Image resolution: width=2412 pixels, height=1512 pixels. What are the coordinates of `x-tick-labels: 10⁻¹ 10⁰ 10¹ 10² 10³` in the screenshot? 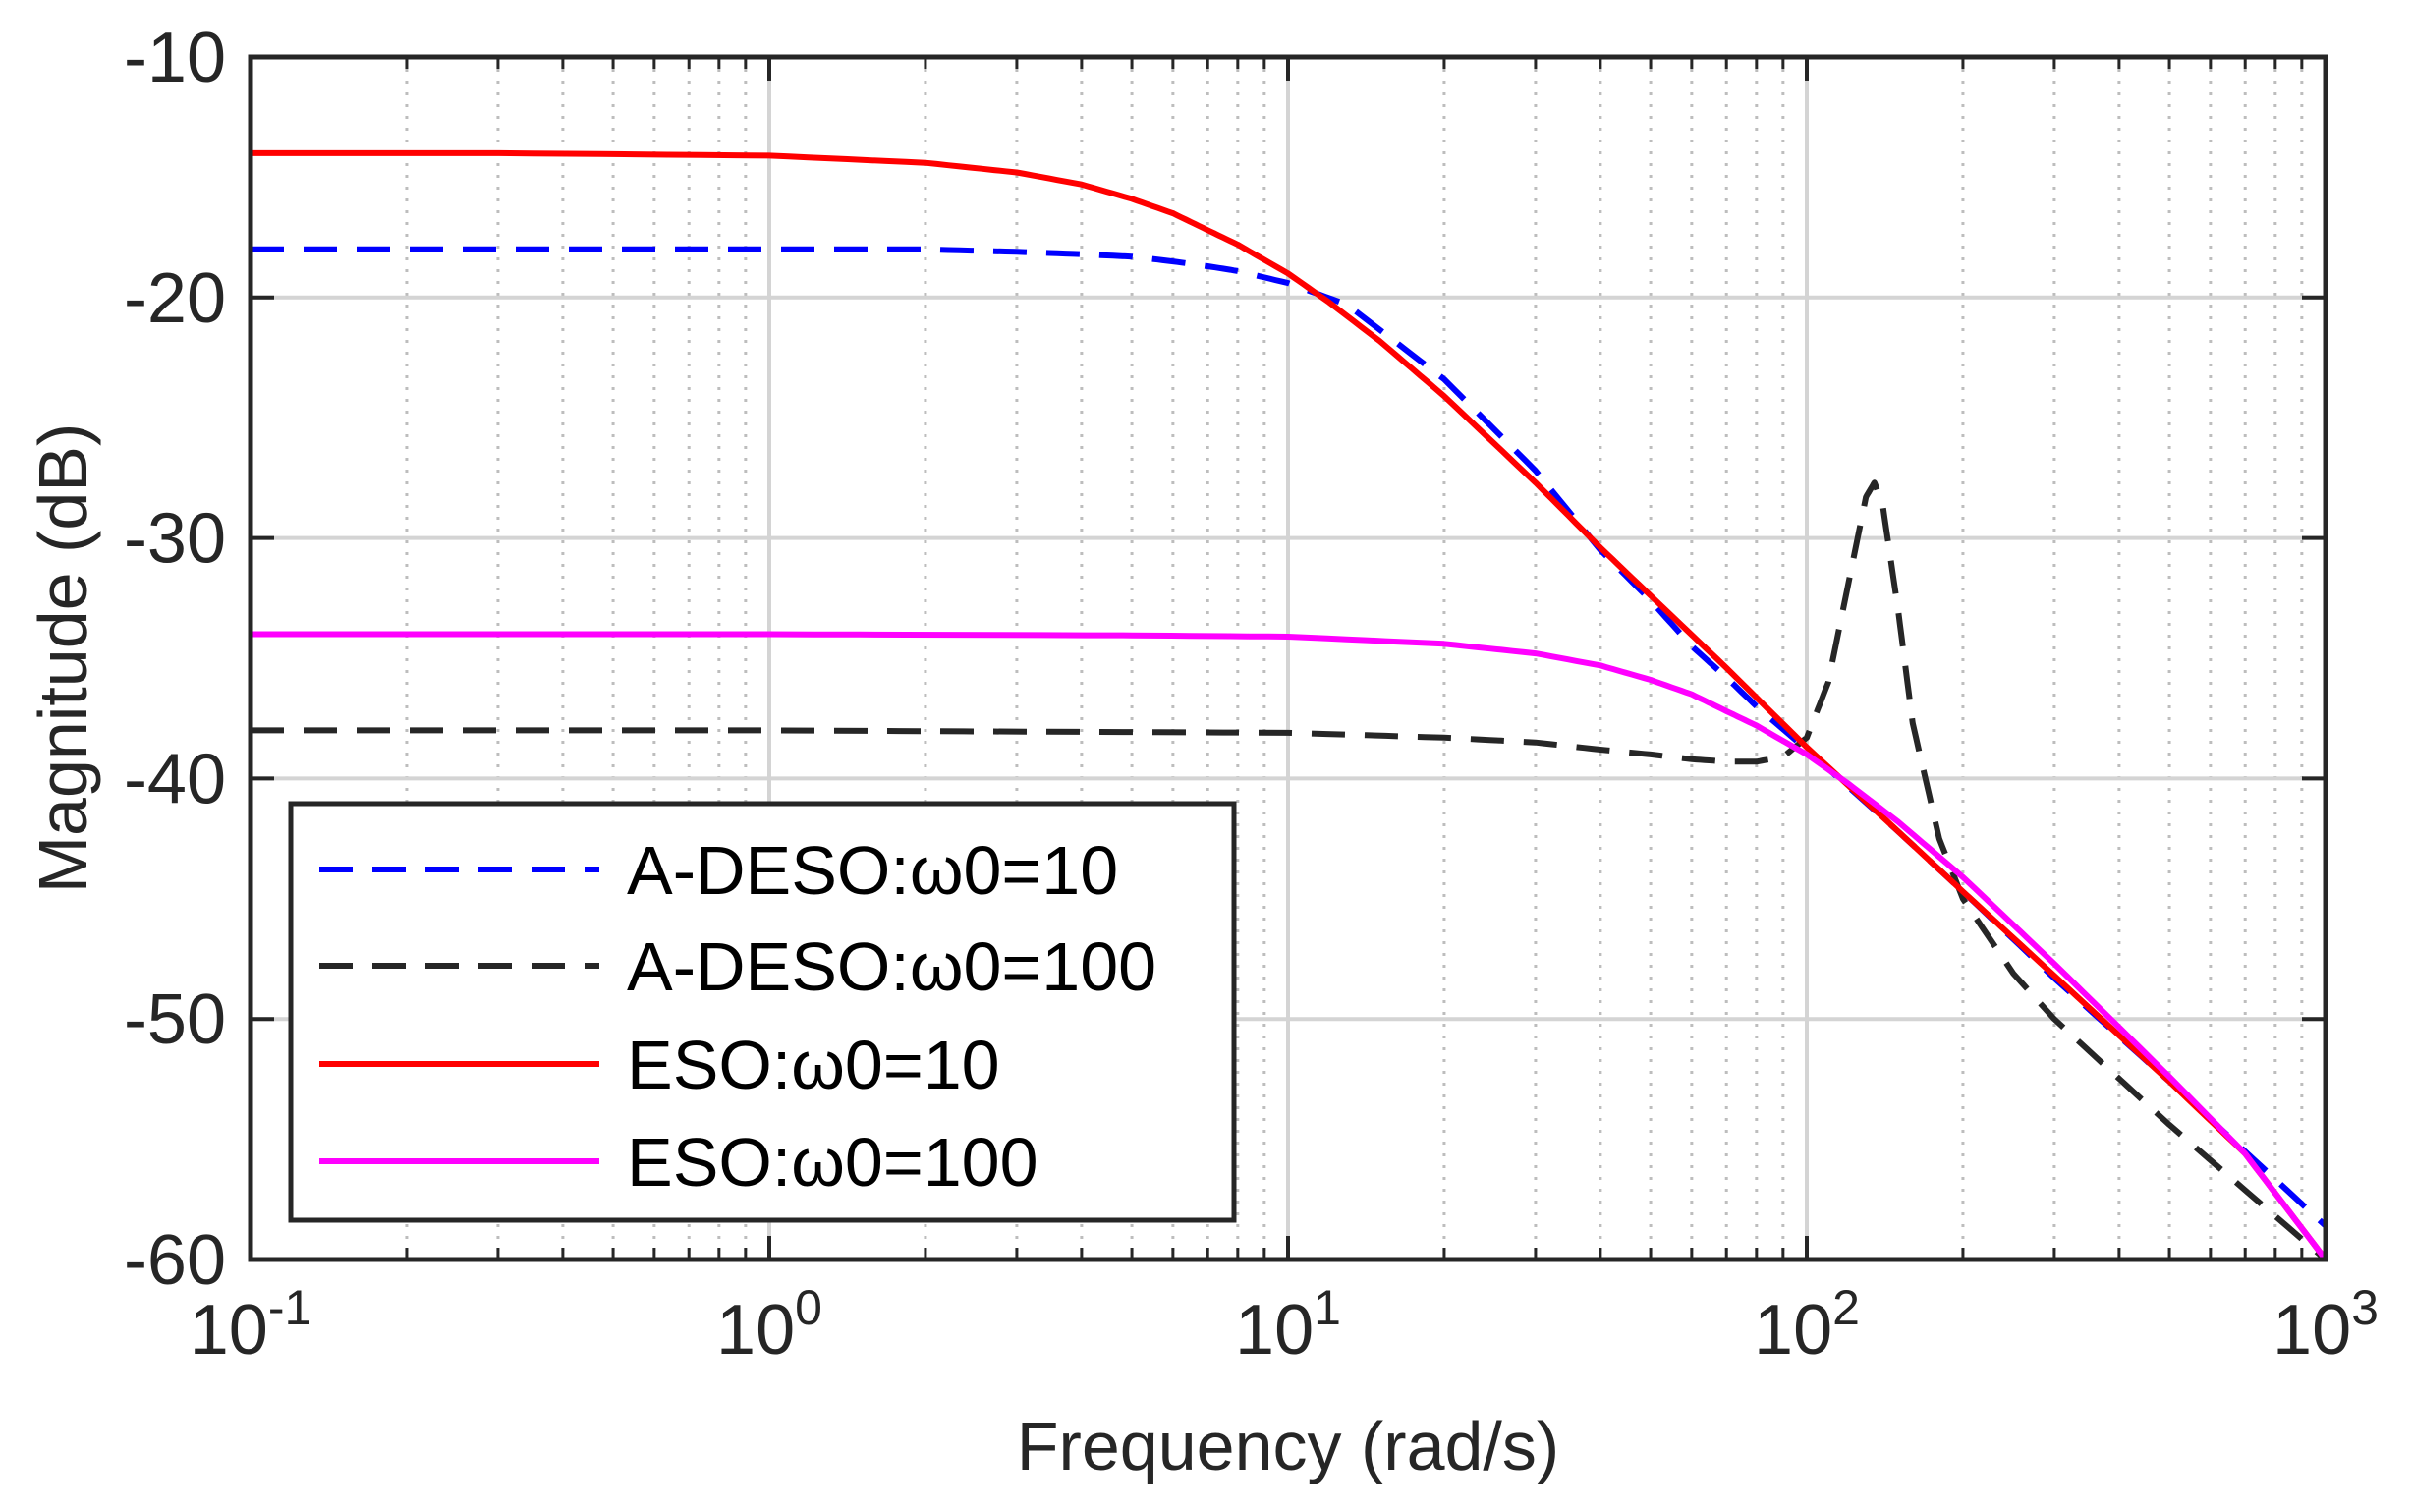 It's located at (1284, 1325).